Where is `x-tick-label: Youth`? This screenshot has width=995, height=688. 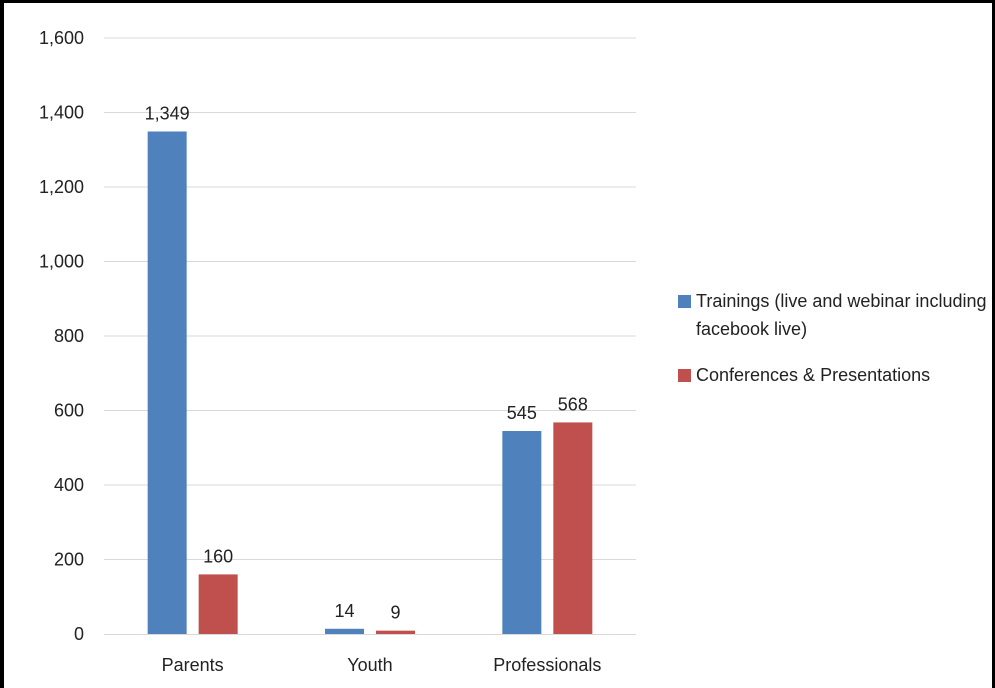 x-tick-label: Youth is located at coordinates (369, 665).